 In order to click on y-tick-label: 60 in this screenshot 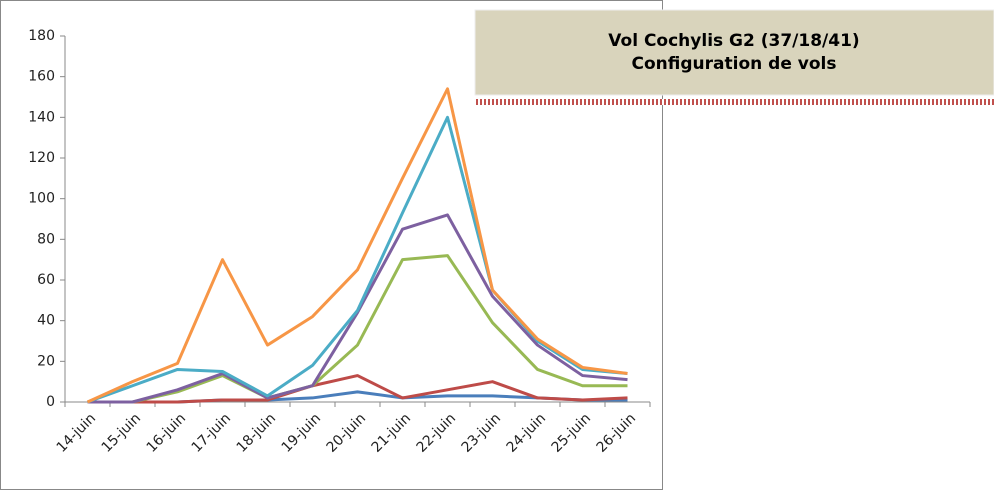, I will do `click(46, 280)`.